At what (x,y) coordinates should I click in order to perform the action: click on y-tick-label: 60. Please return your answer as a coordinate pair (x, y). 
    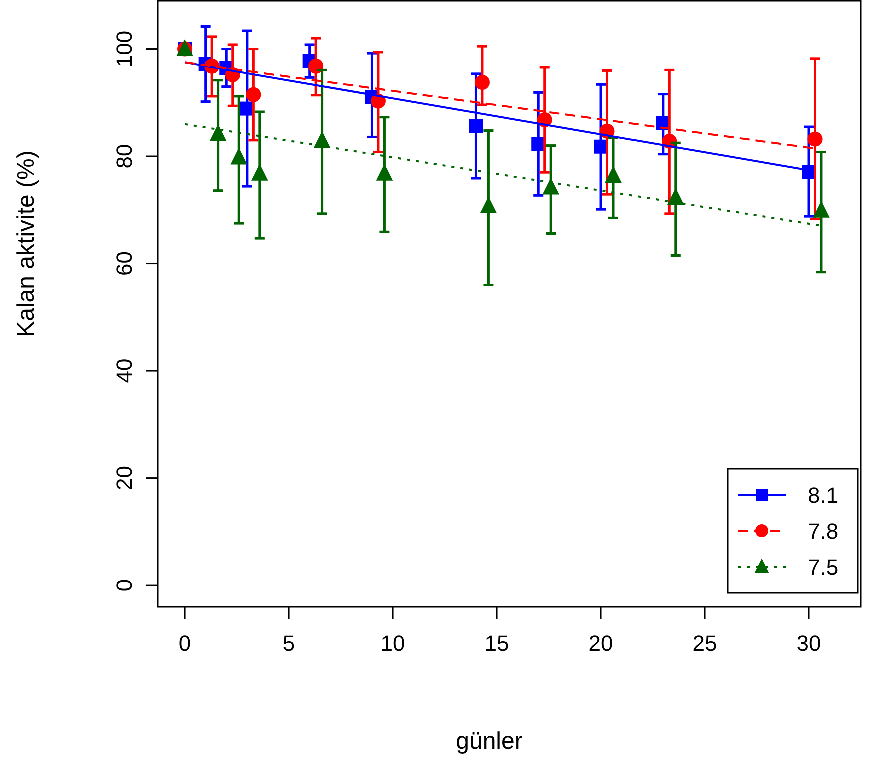
    Looking at the image, I should click on (124, 264).